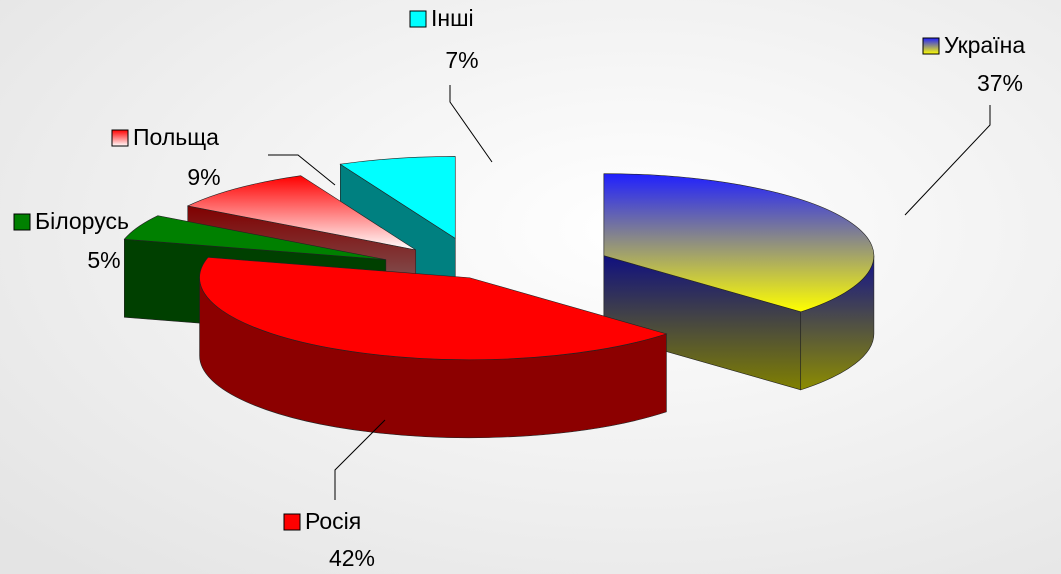 This screenshot has height=574, width=1061. Describe the element at coordinates (452, 18) in the screenshot. I see `category-label: Інші` at that location.